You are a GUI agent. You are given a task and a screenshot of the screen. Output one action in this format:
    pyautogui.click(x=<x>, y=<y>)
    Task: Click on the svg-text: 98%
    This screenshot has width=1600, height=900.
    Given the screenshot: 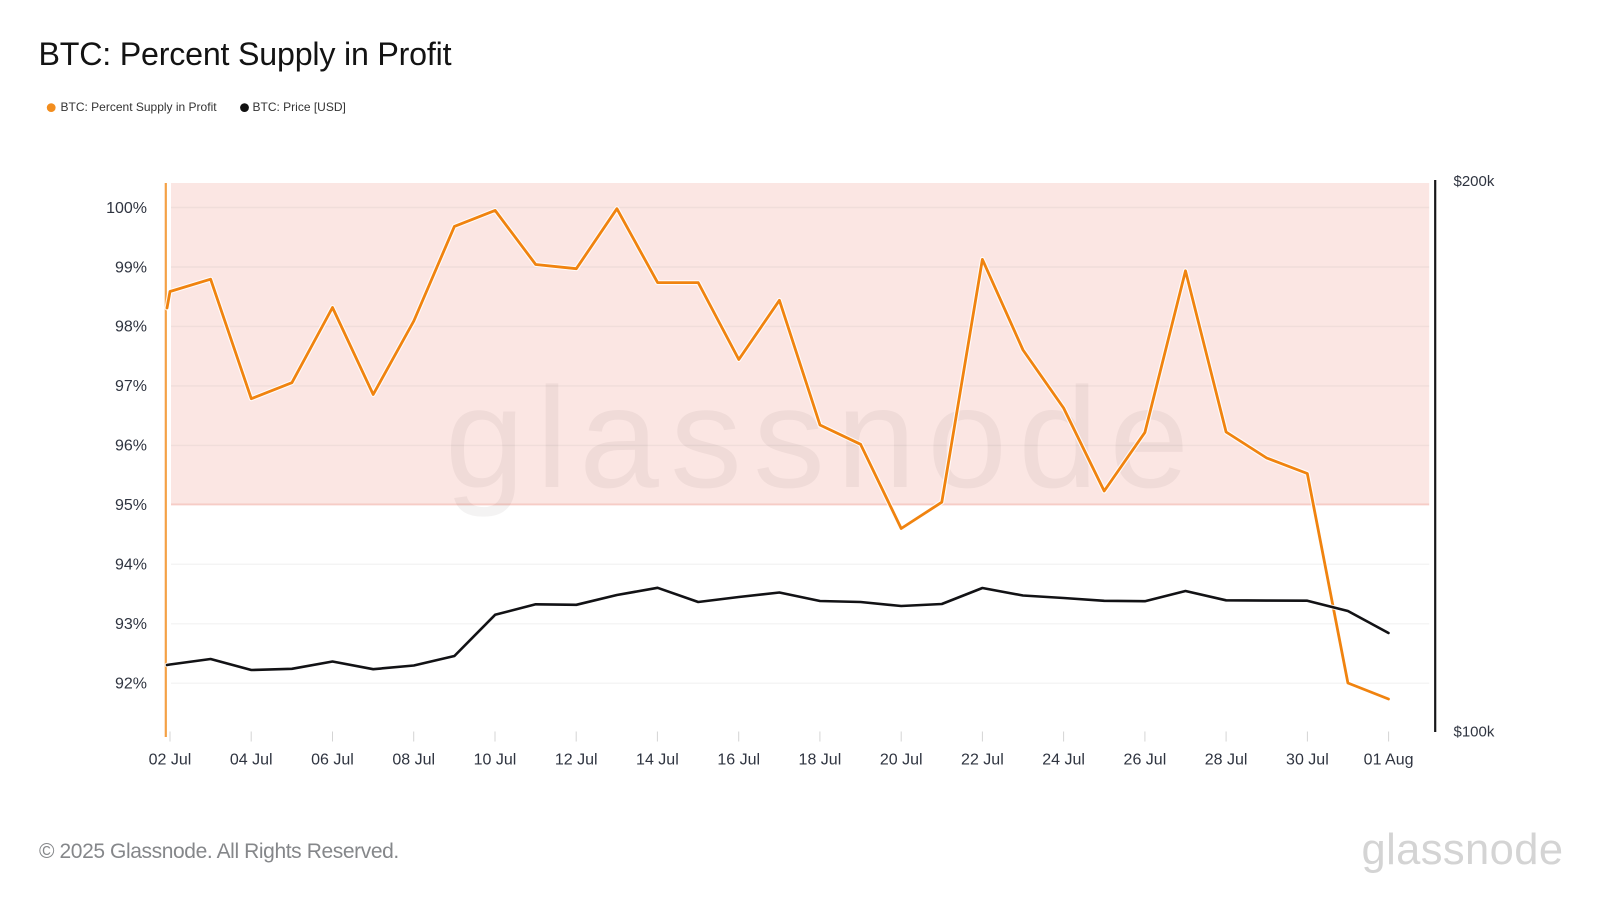 What is the action you would take?
    pyautogui.click(x=131, y=327)
    